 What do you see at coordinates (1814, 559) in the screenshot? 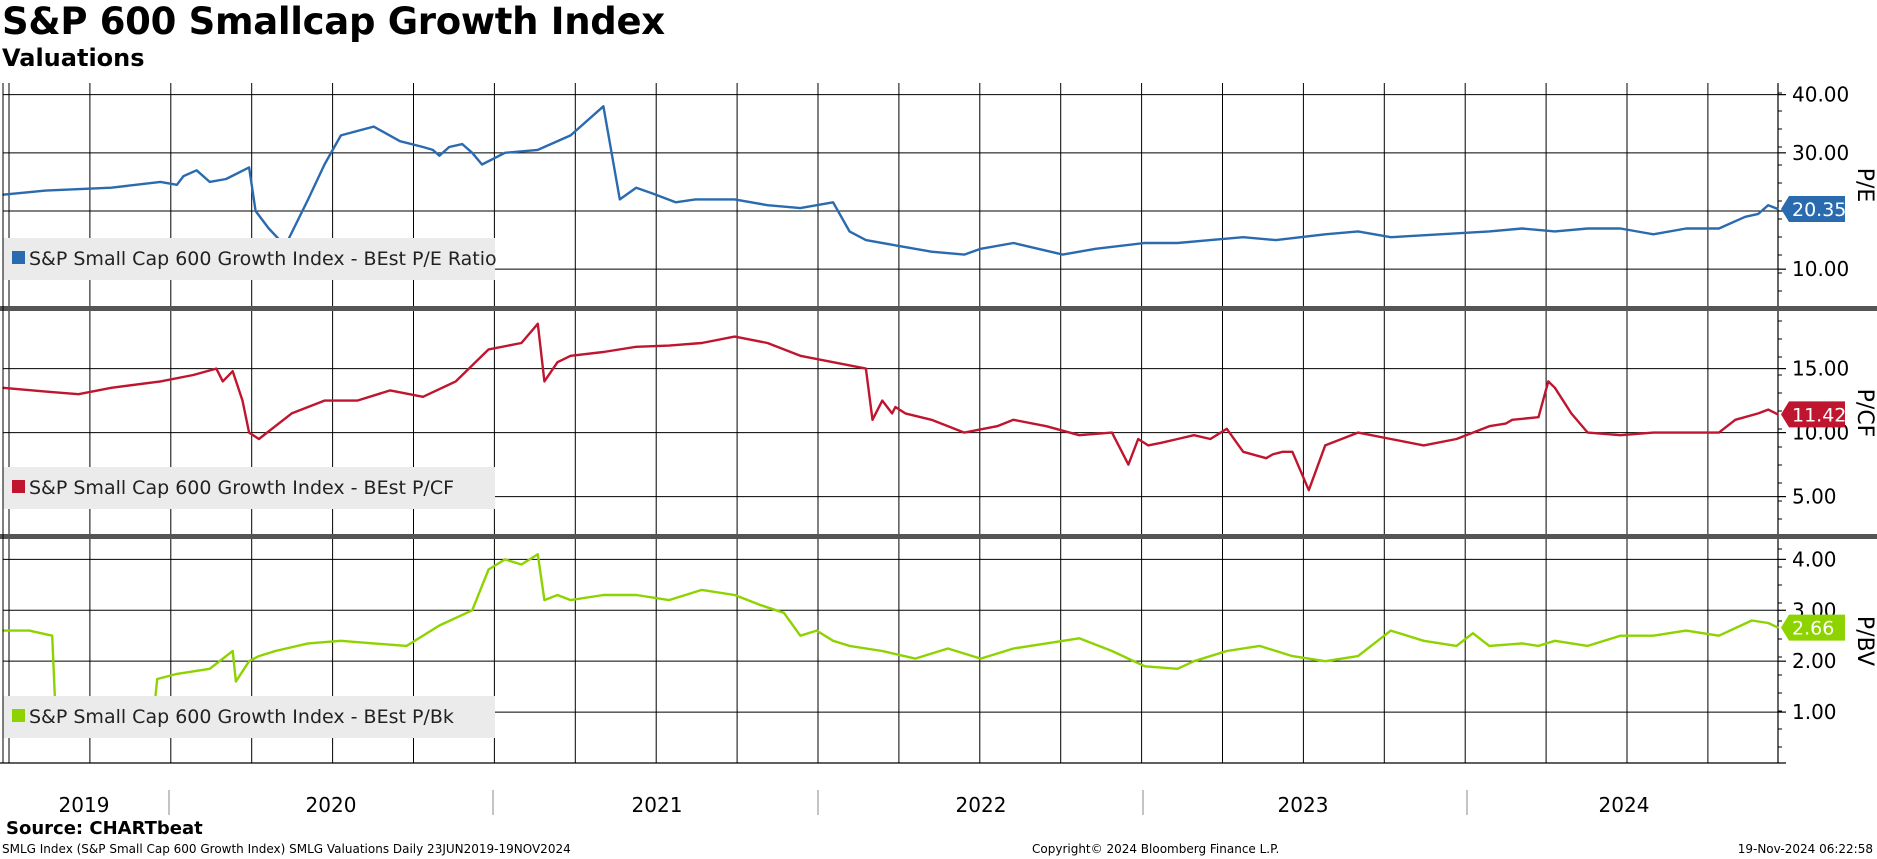
I see `y-tick-label: 4.00` at bounding box center [1814, 559].